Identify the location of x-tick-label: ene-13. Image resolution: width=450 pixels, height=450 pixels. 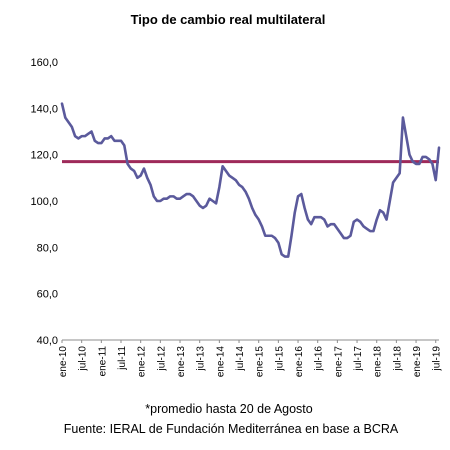
(181, 362).